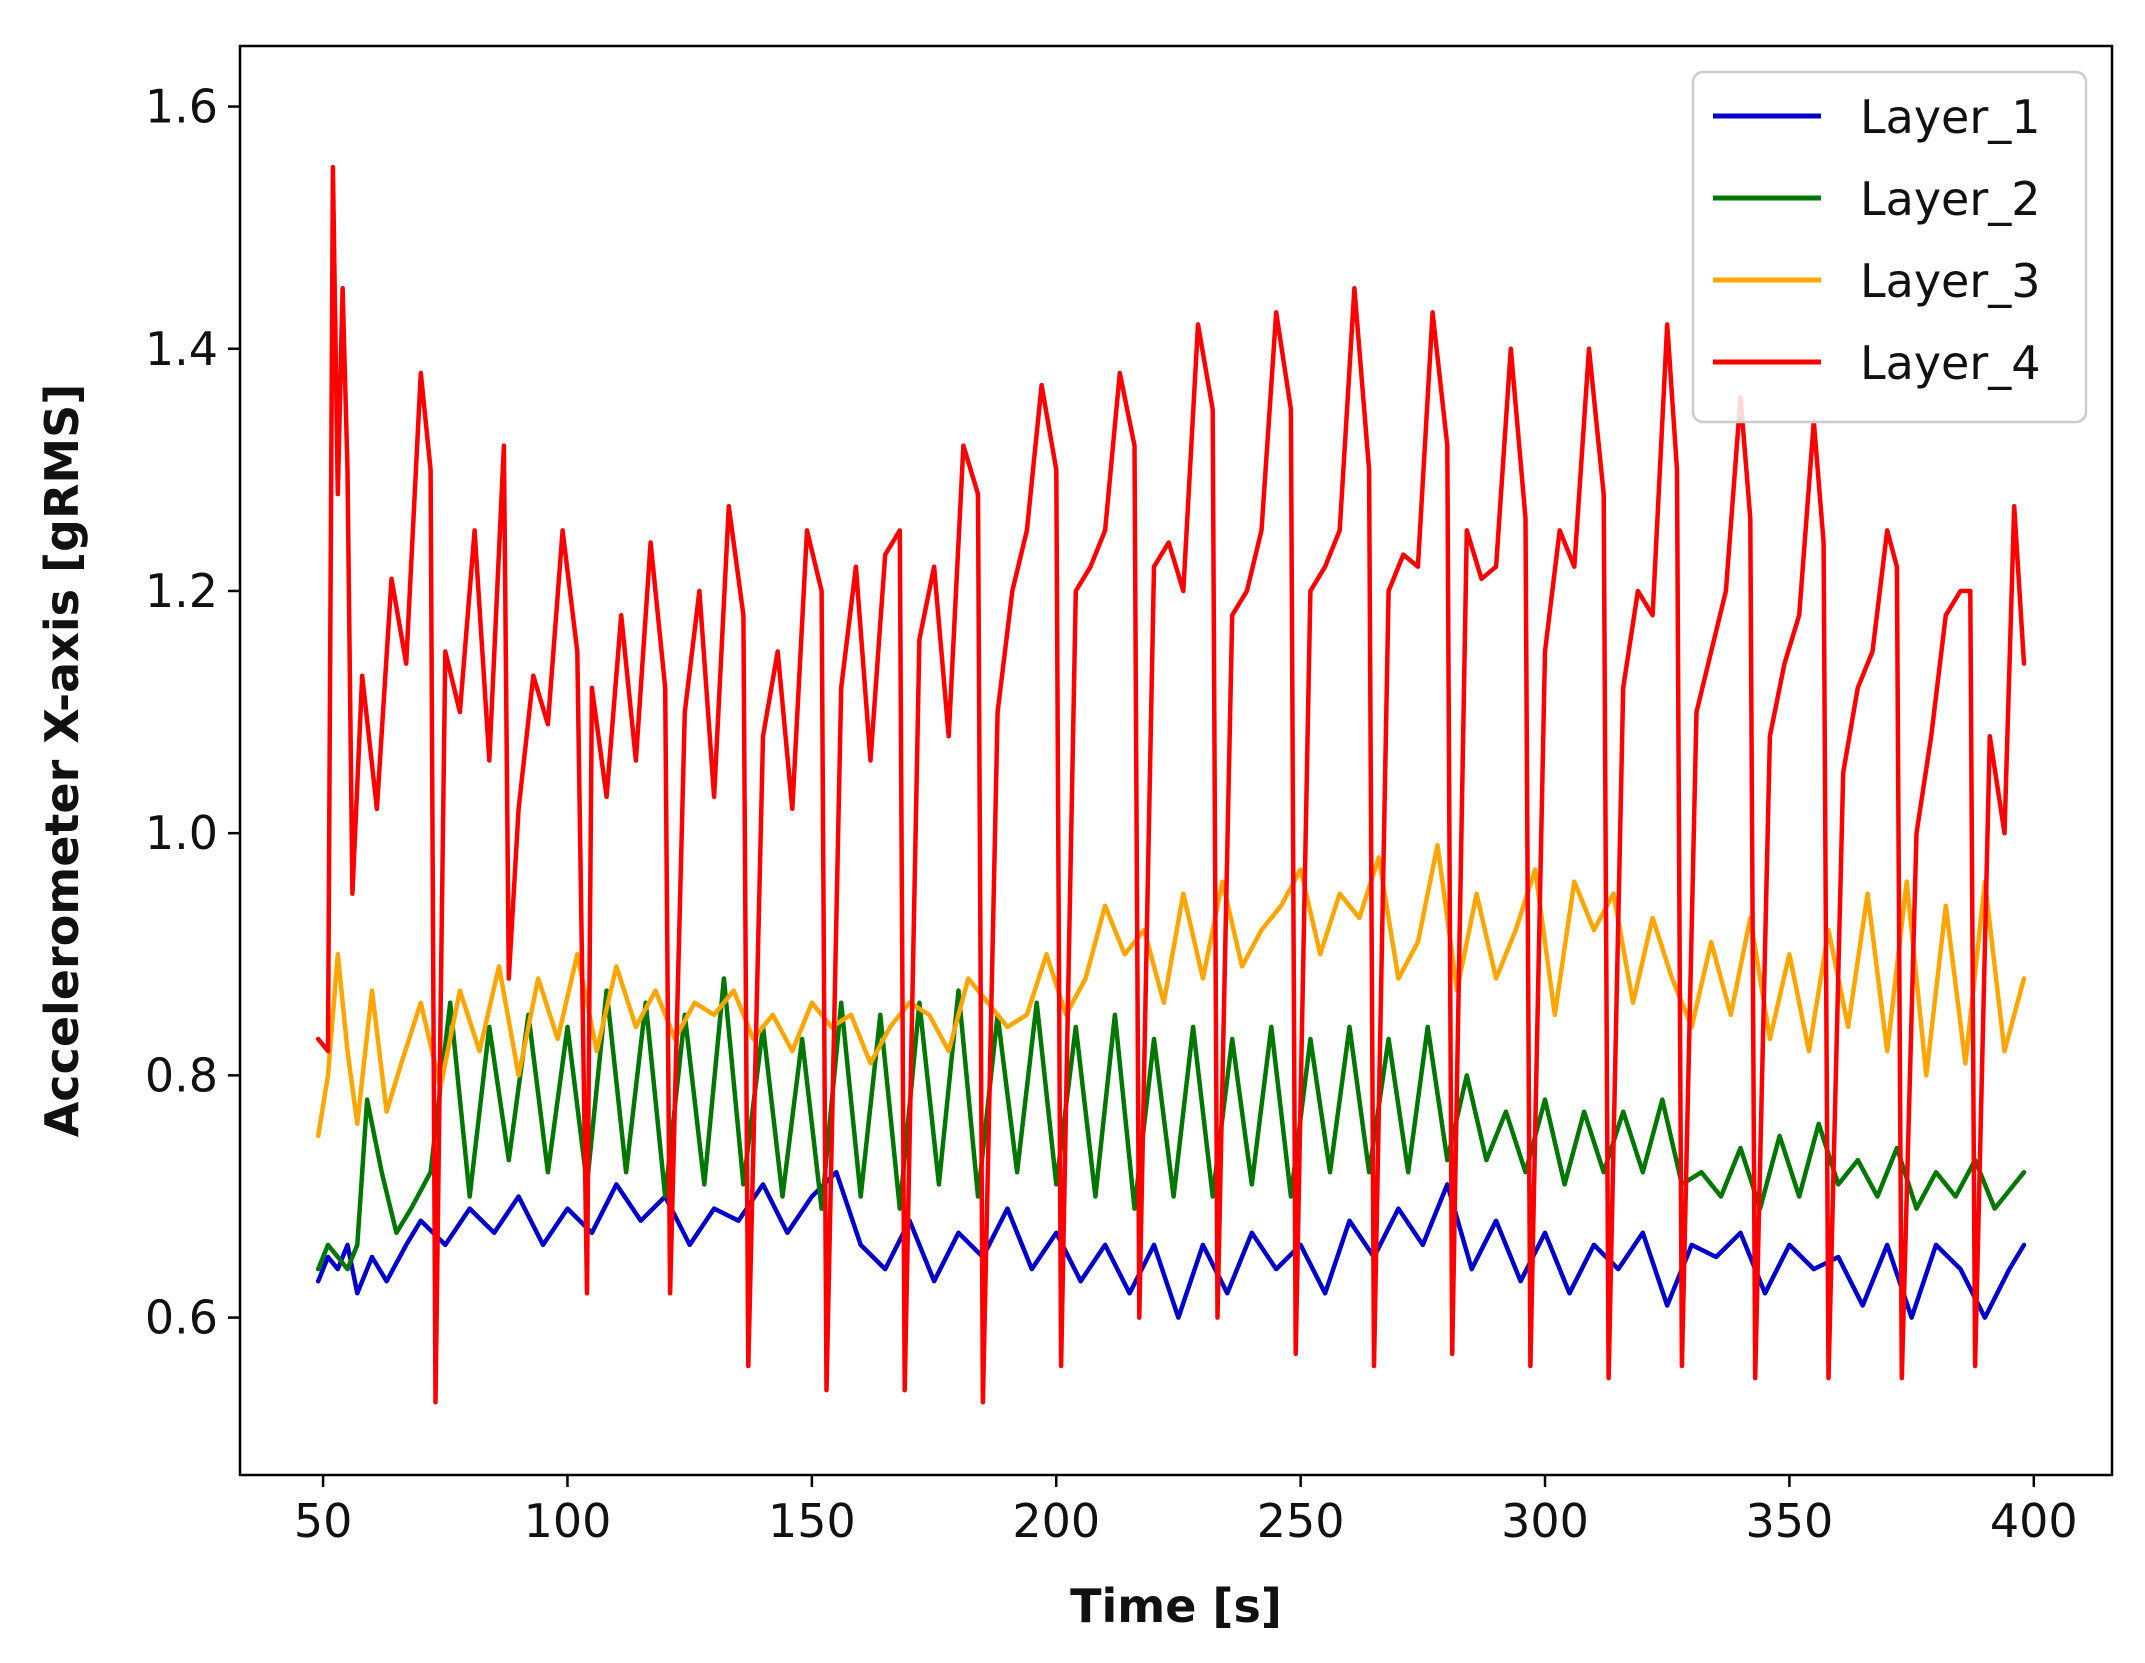  Describe the element at coordinates (192, 712) in the screenshot. I see `y-axis: 0.6 0.8 1.0 1.2 1.4 1.6` at that location.